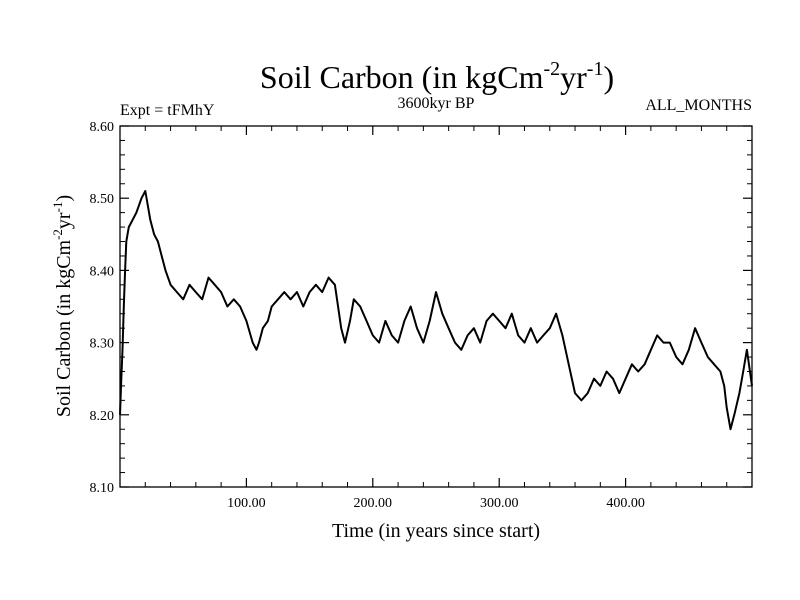 The width and height of the screenshot is (800, 600). What do you see at coordinates (102, 488) in the screenshot?
I see `y-tick-label: 8.10` at bounding box center [102, 488].